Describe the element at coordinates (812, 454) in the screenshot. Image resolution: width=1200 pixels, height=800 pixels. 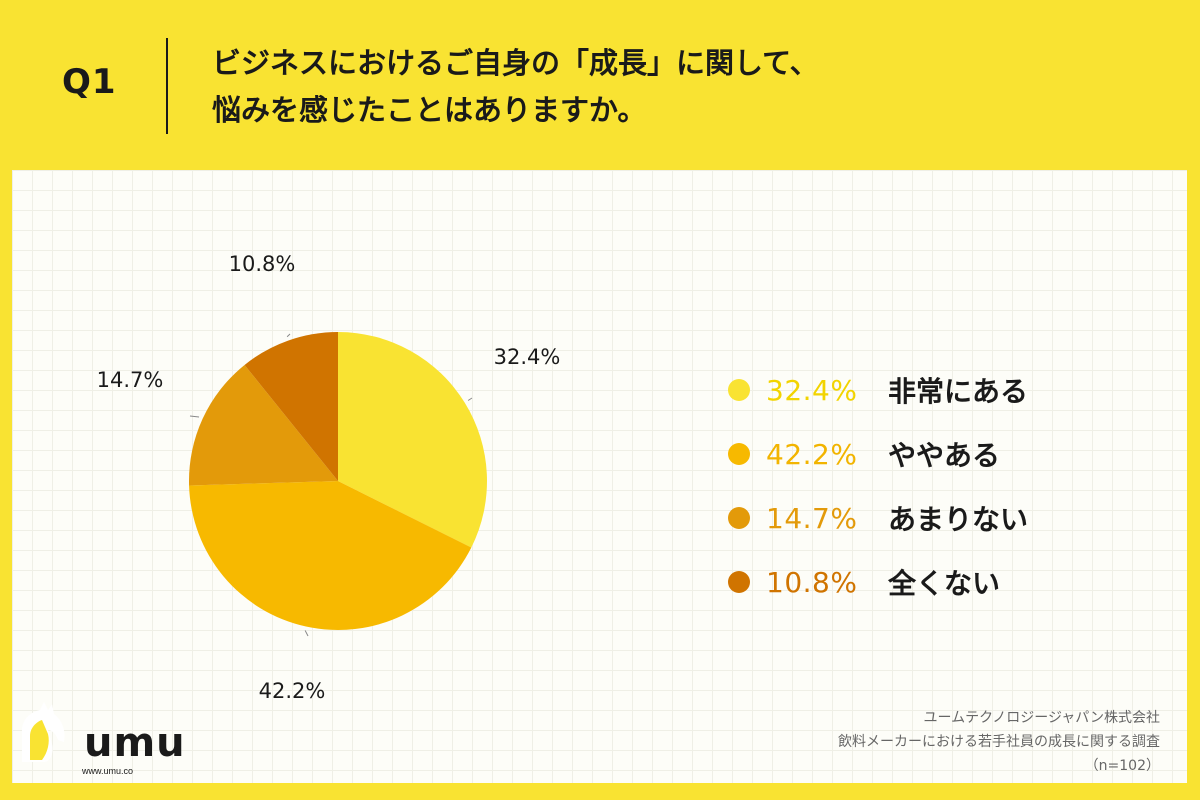
I see `legend-percent: 42.2%` at that location.